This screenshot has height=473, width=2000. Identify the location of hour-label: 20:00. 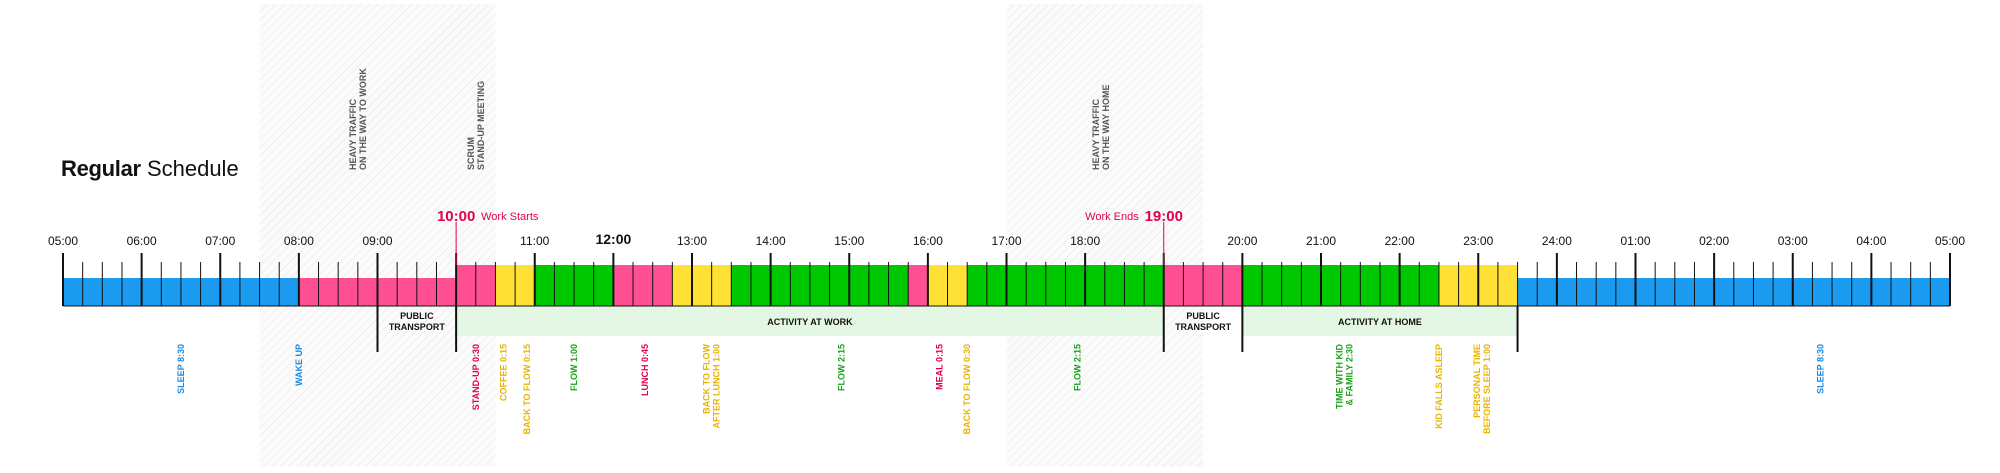
(1242, 241).